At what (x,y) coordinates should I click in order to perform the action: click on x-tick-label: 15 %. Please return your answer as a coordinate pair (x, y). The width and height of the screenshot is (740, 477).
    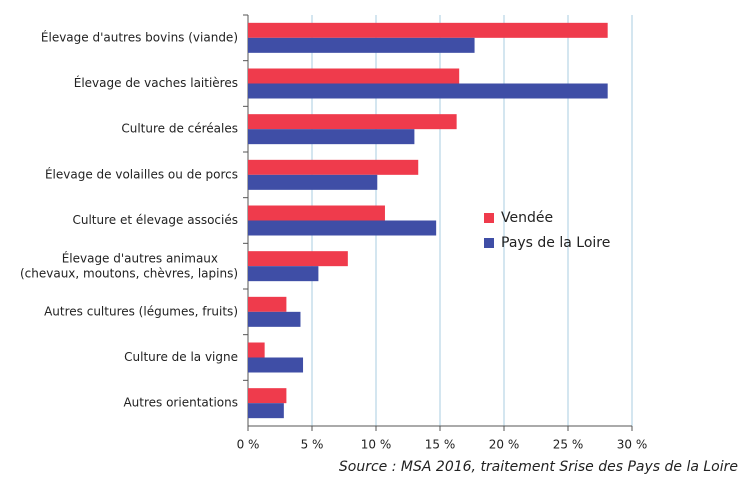
    Looking at the image, I should click on (440, 445).